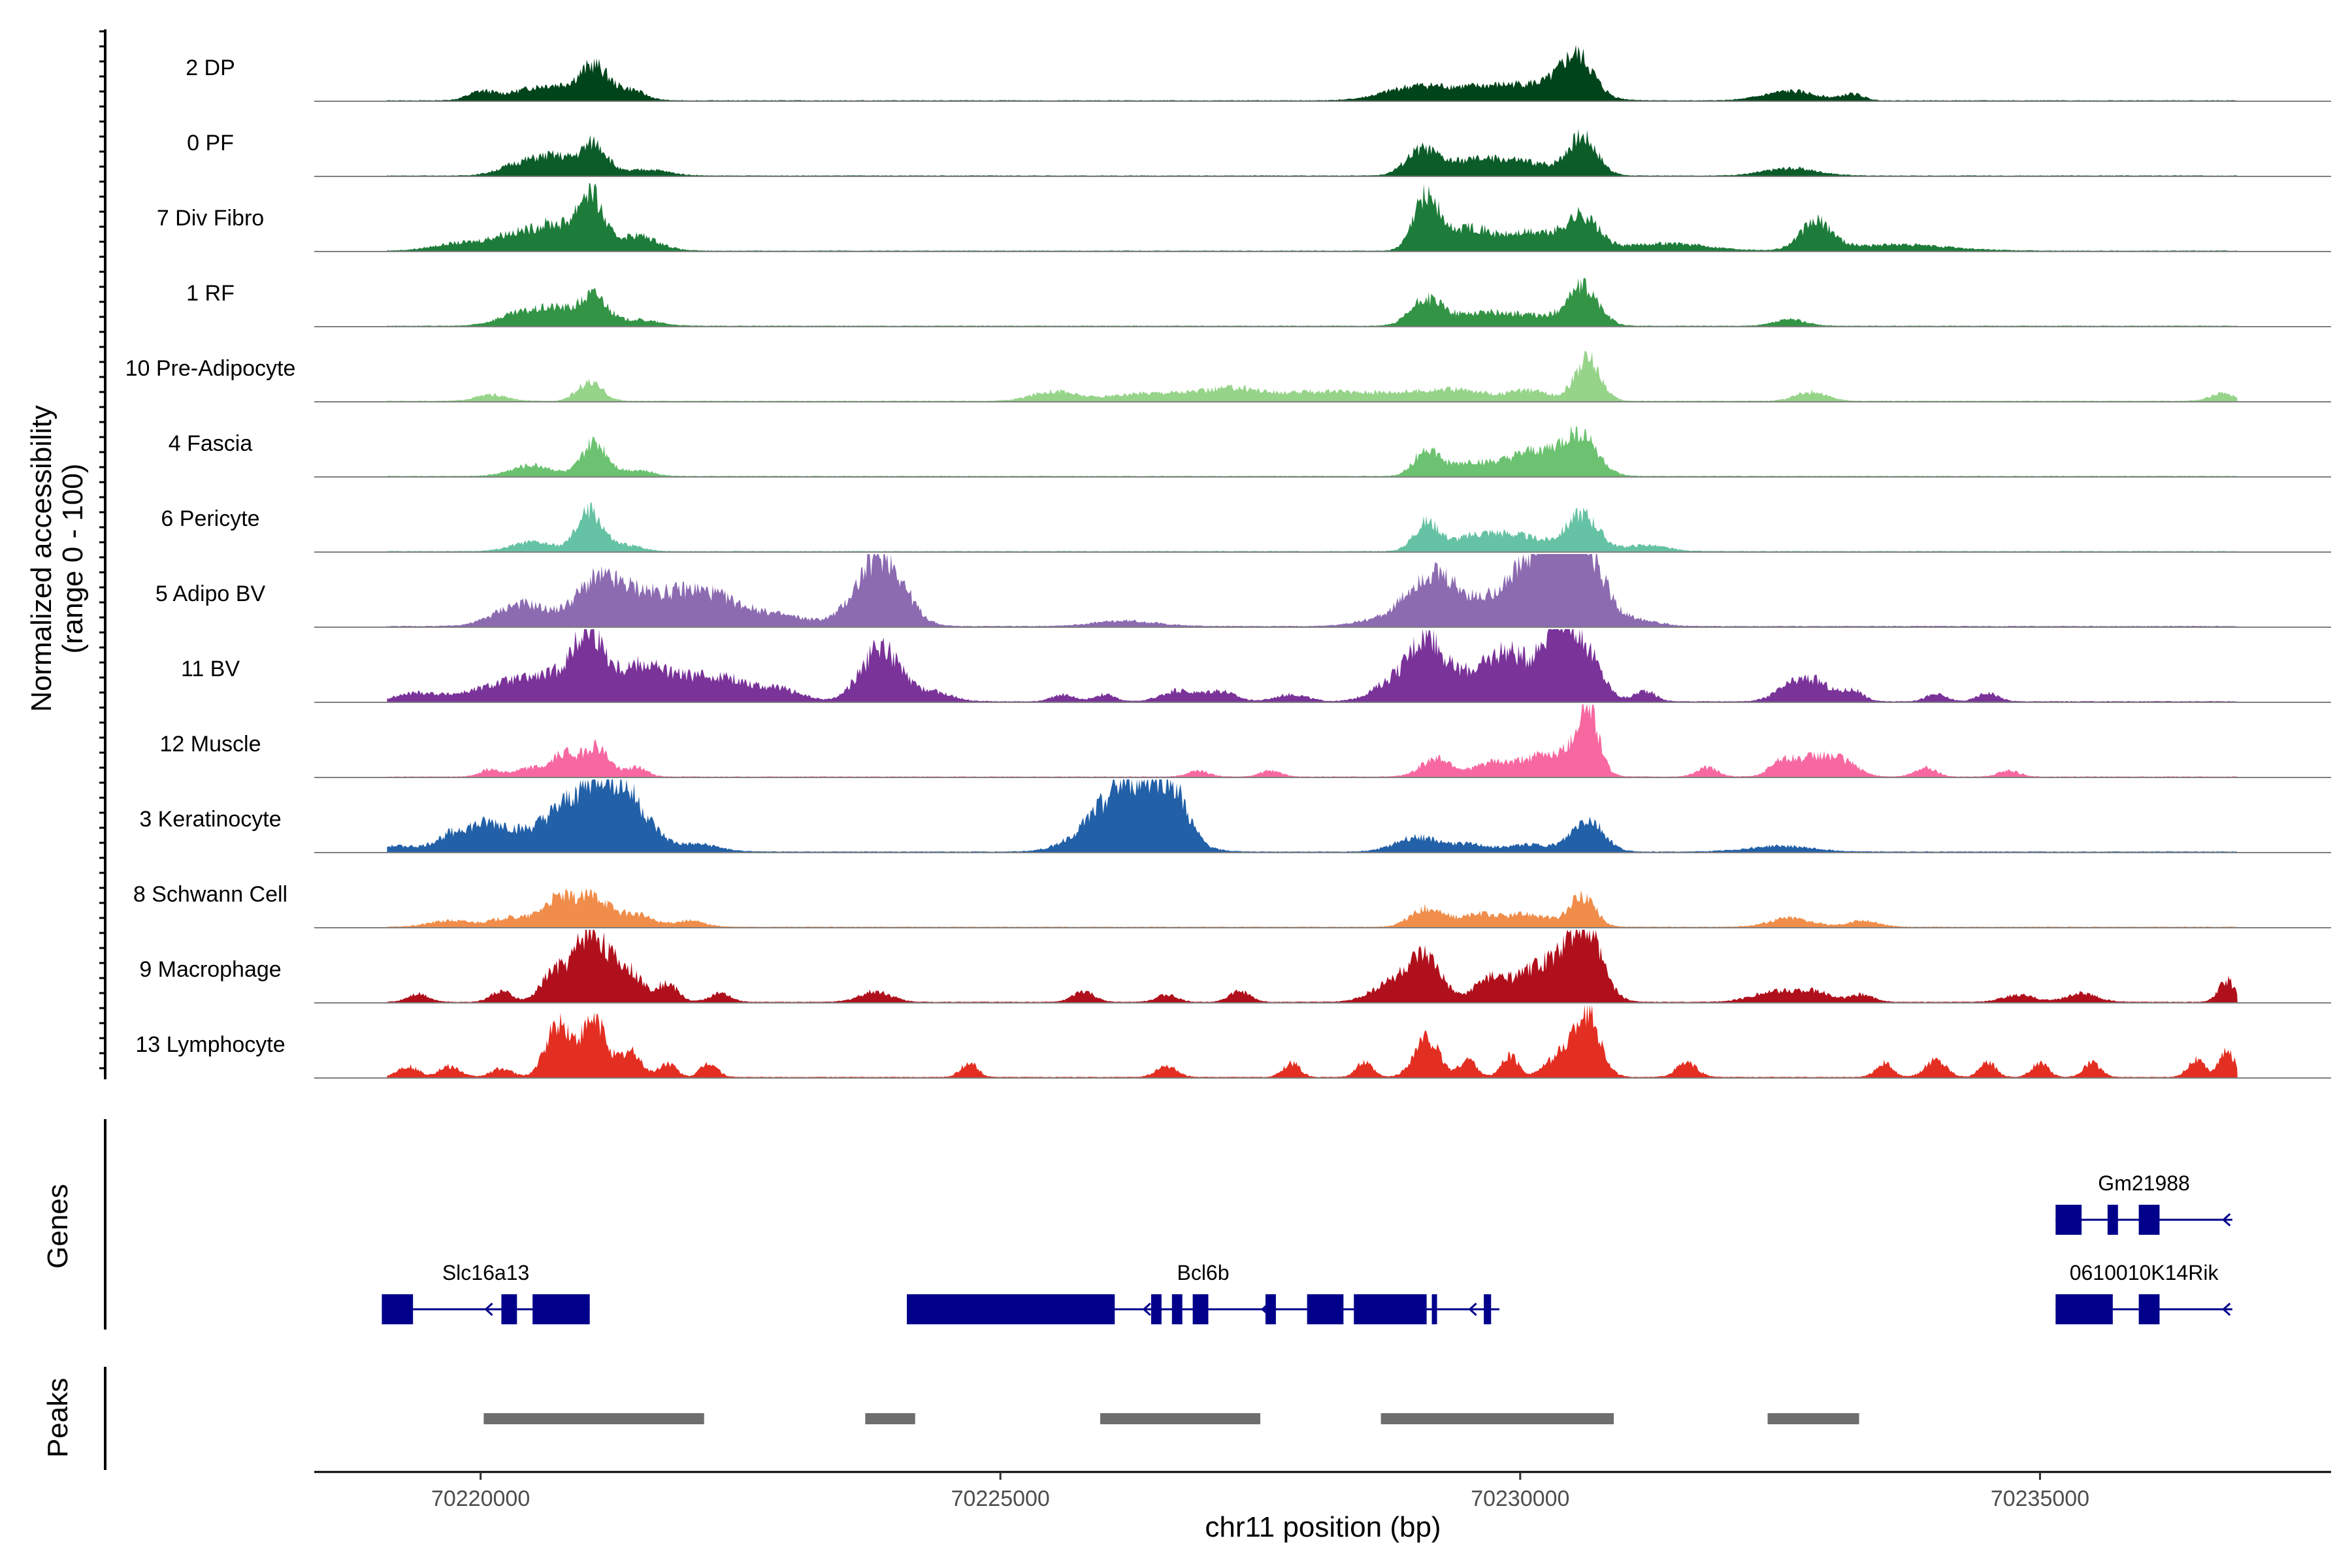  I want to click on x-axis-ticks: 70220000 70225000 70230000 70235000, so click(1260, 1491).